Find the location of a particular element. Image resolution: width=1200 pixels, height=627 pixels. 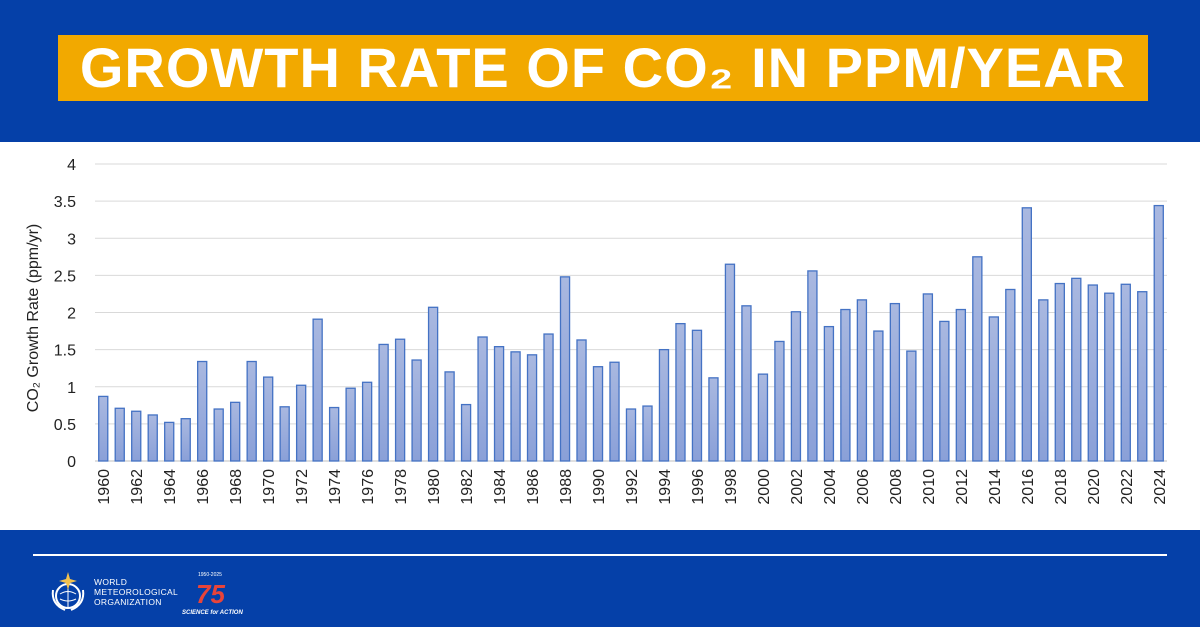

bar-1991 is located at coordinates (614, 411).